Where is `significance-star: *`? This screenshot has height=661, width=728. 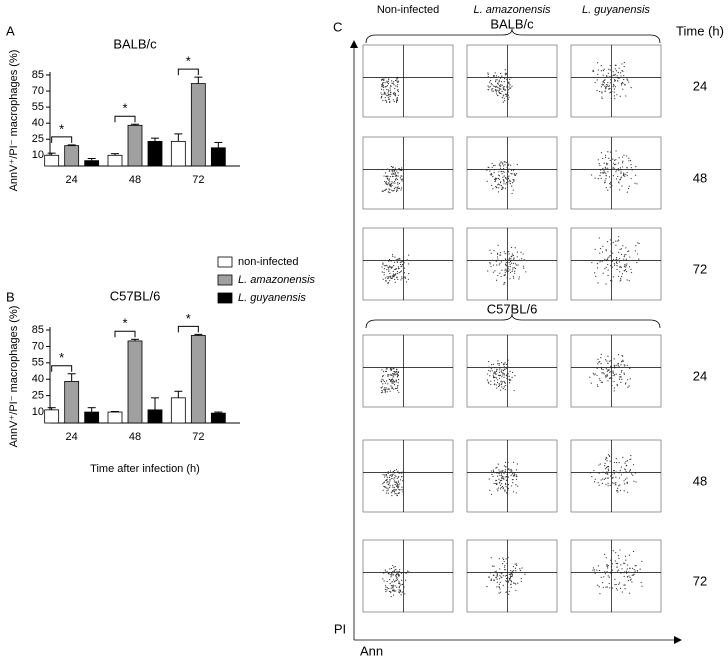
significance-star: * is located at coordinates (188, 61).